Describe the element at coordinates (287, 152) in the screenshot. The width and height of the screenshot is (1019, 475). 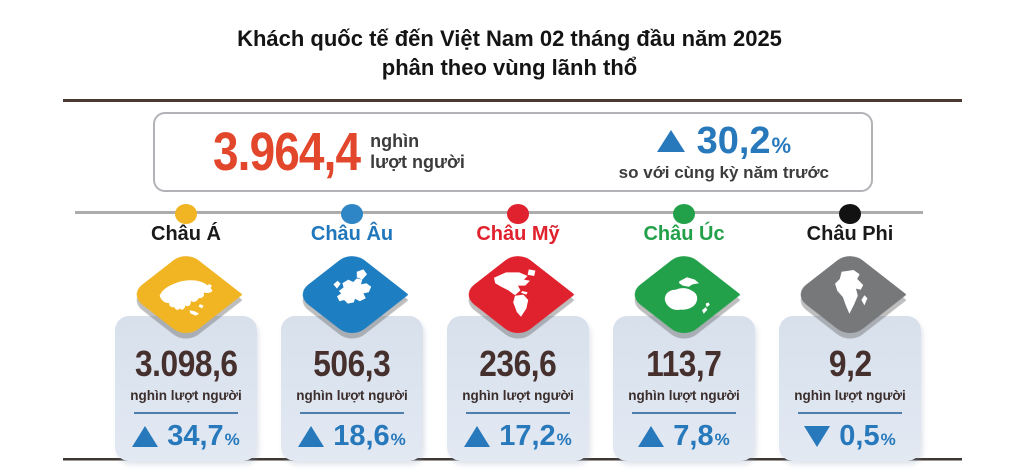
I see `summary-total-value: 3.964,4` at that location.